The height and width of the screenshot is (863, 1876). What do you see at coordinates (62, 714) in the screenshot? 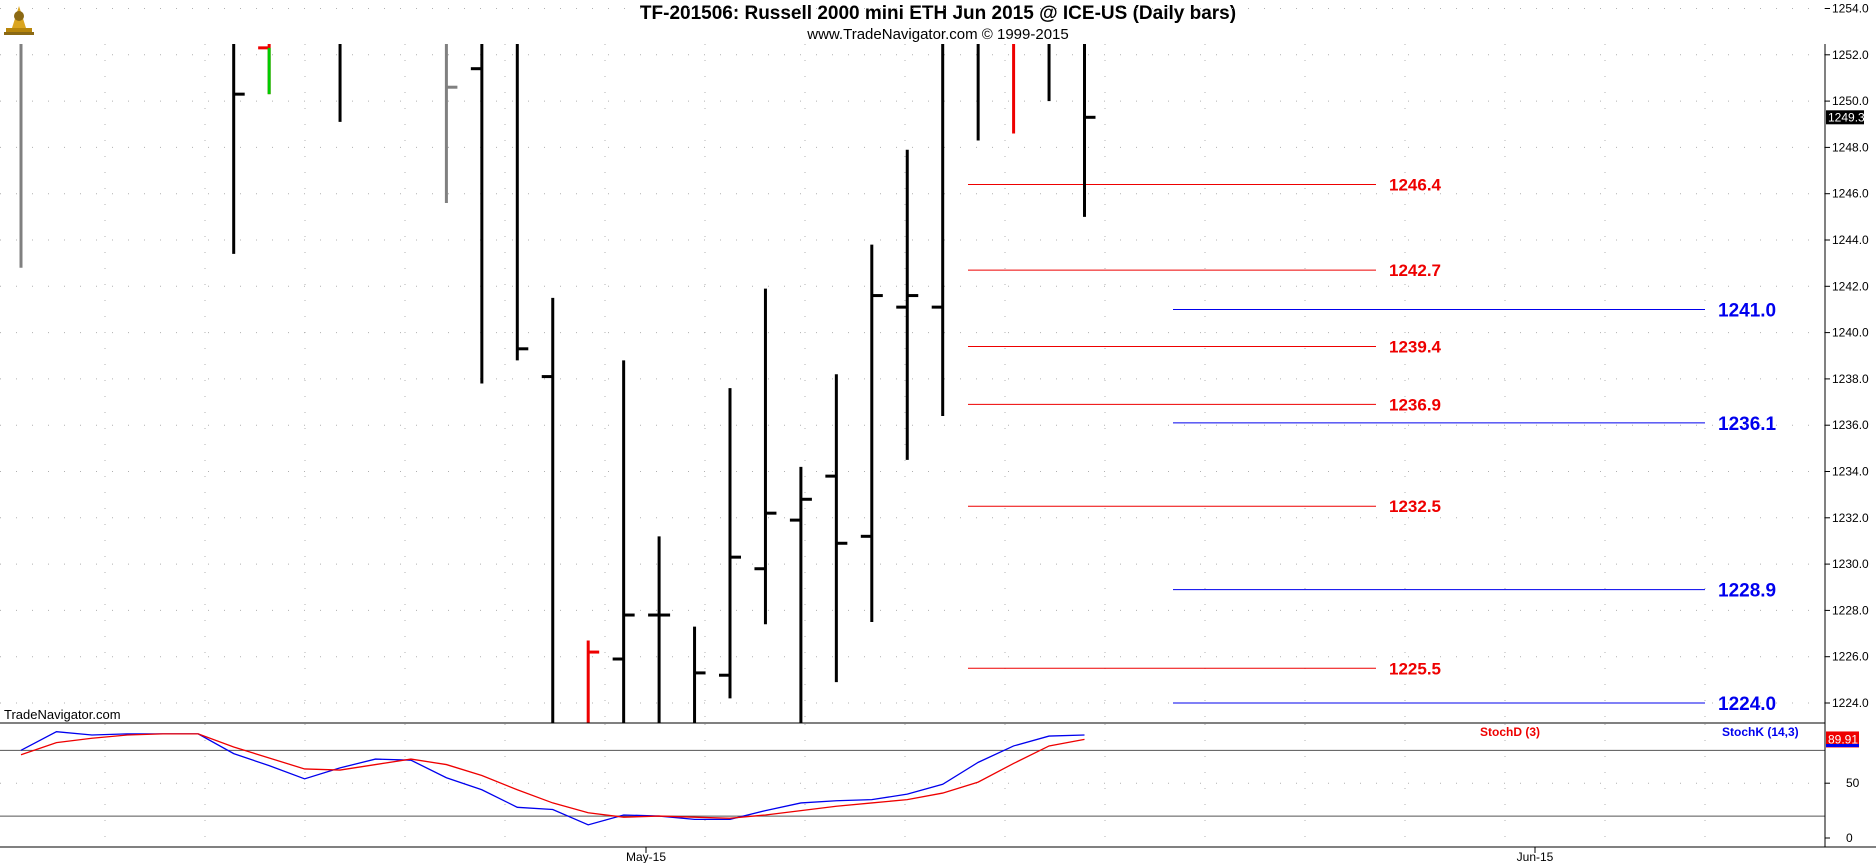
I see `watermark: TradeNavigator.com` at bounding box center [62, 714].